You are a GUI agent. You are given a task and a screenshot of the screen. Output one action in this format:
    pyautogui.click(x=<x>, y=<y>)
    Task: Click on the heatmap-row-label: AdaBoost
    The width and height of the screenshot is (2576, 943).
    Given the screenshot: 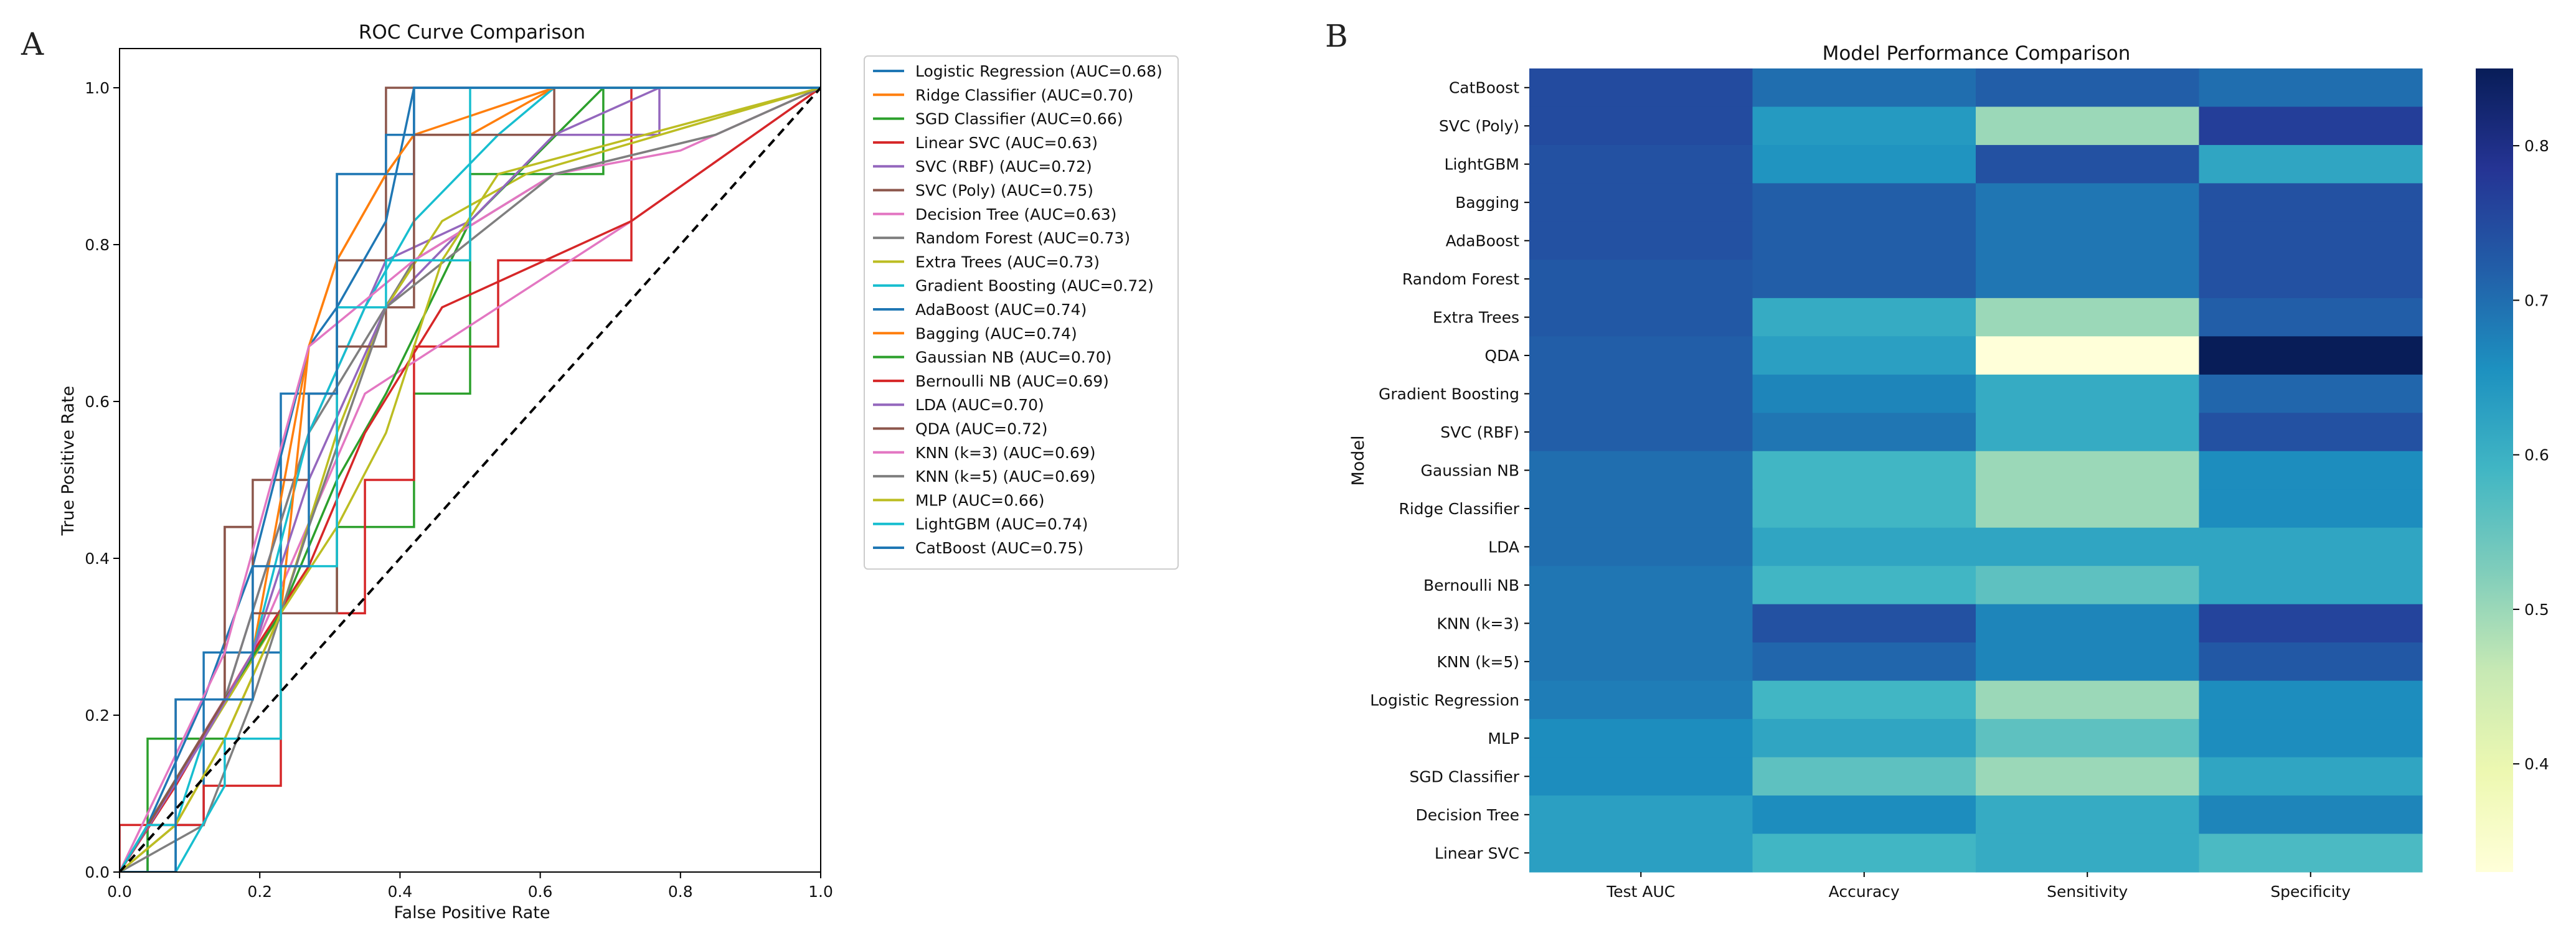 What is the action you would take?
    pyautogui.click(x=1483, y=241)
    